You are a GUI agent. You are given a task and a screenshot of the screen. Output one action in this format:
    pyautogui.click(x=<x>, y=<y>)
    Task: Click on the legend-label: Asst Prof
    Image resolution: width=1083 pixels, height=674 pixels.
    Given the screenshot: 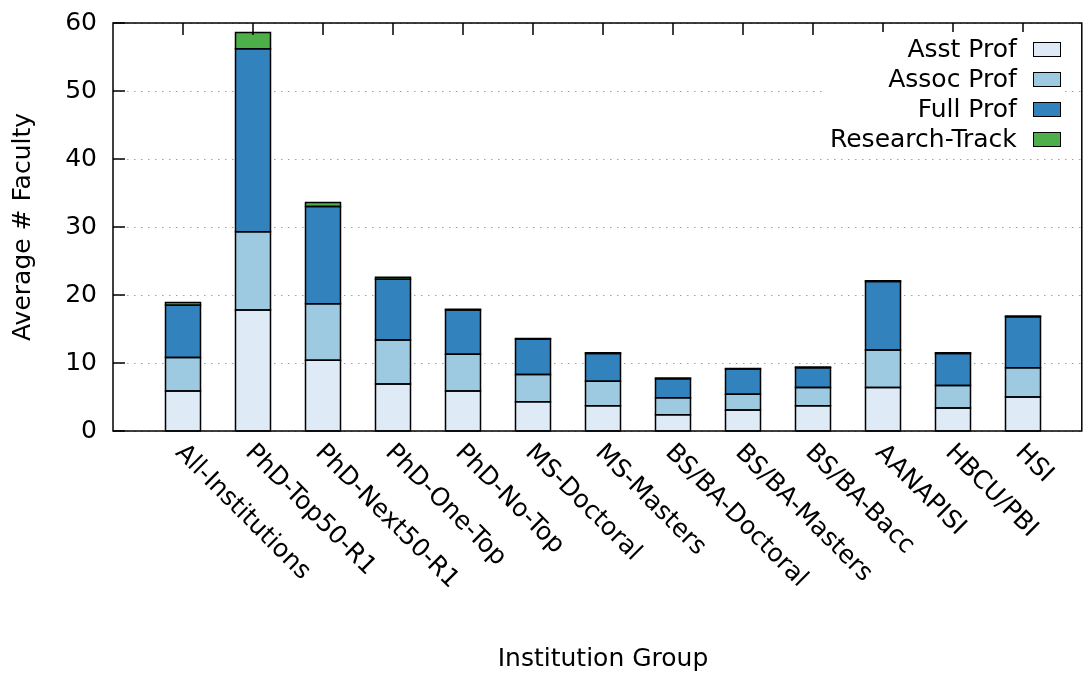 What is the action you would take?
    pyautogui.click(x=962, y=49)
    